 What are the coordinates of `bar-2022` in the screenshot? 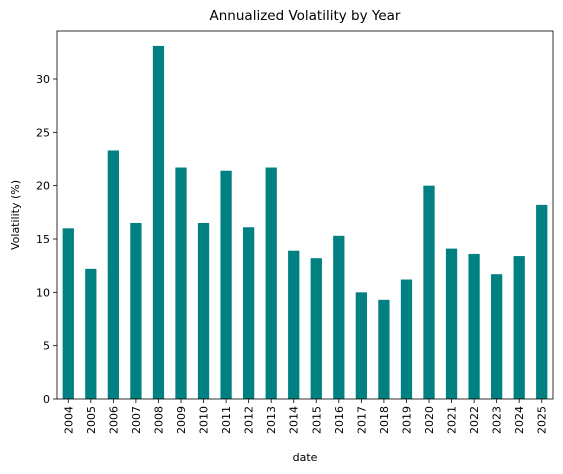 It's located at (474, 326).